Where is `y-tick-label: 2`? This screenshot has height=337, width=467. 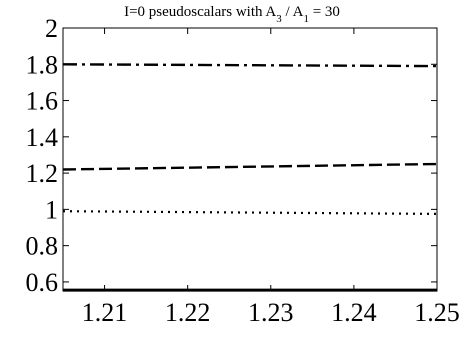
y-tick-label: 2 is located at coordinates (51, 28).